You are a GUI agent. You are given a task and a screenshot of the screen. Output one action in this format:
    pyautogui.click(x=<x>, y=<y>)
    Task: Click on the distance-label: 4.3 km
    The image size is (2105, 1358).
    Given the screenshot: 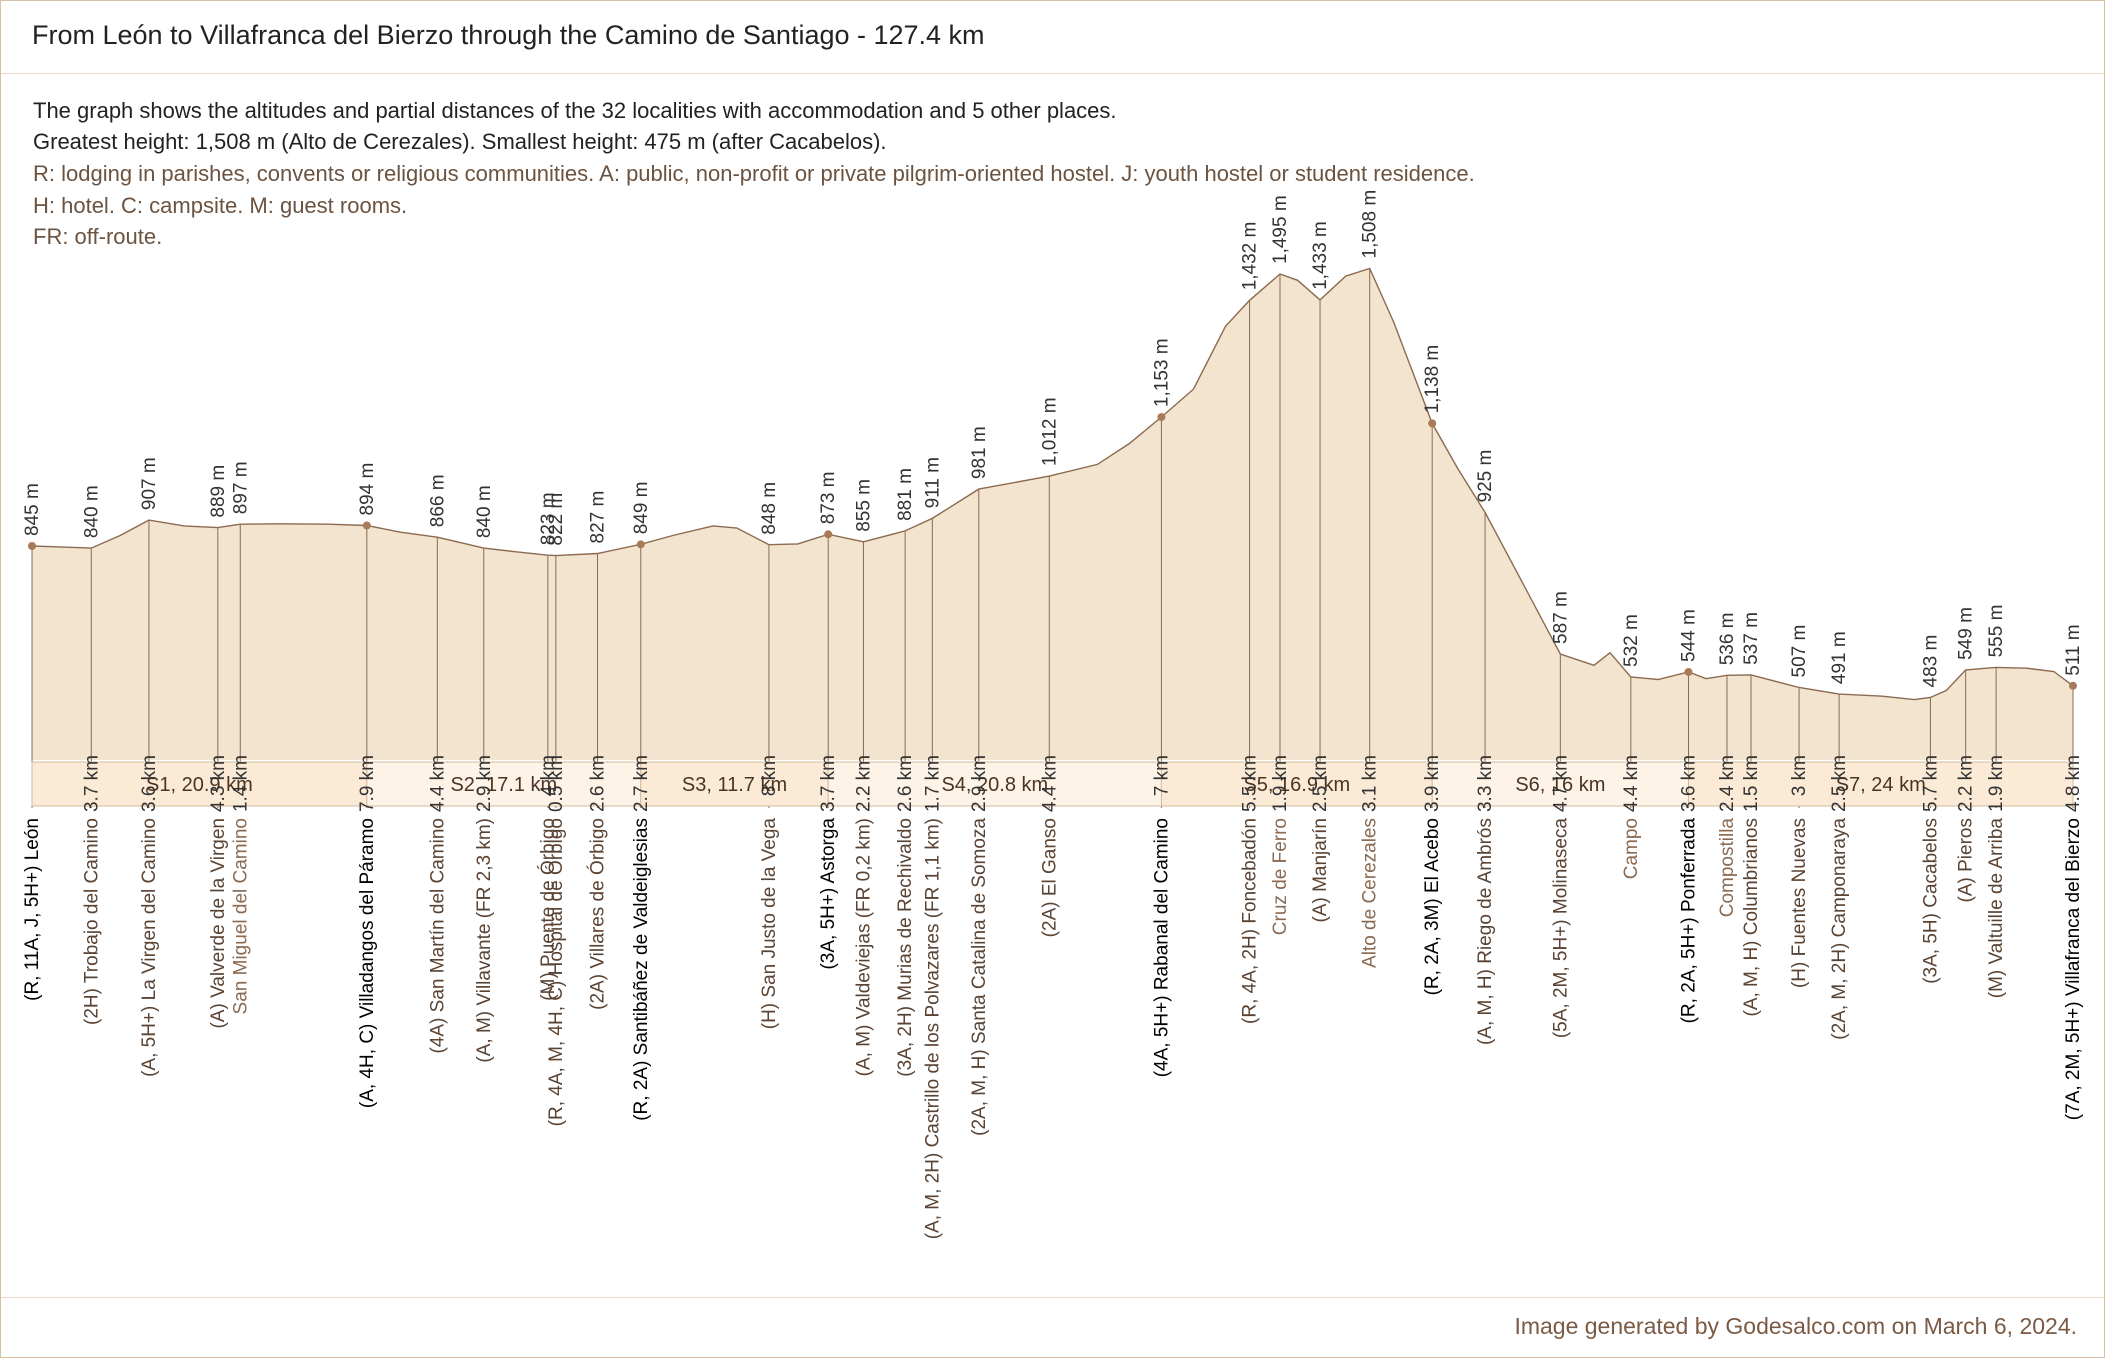 What is the action you would take?
    pyautogui.click(x=218, y=783)
    